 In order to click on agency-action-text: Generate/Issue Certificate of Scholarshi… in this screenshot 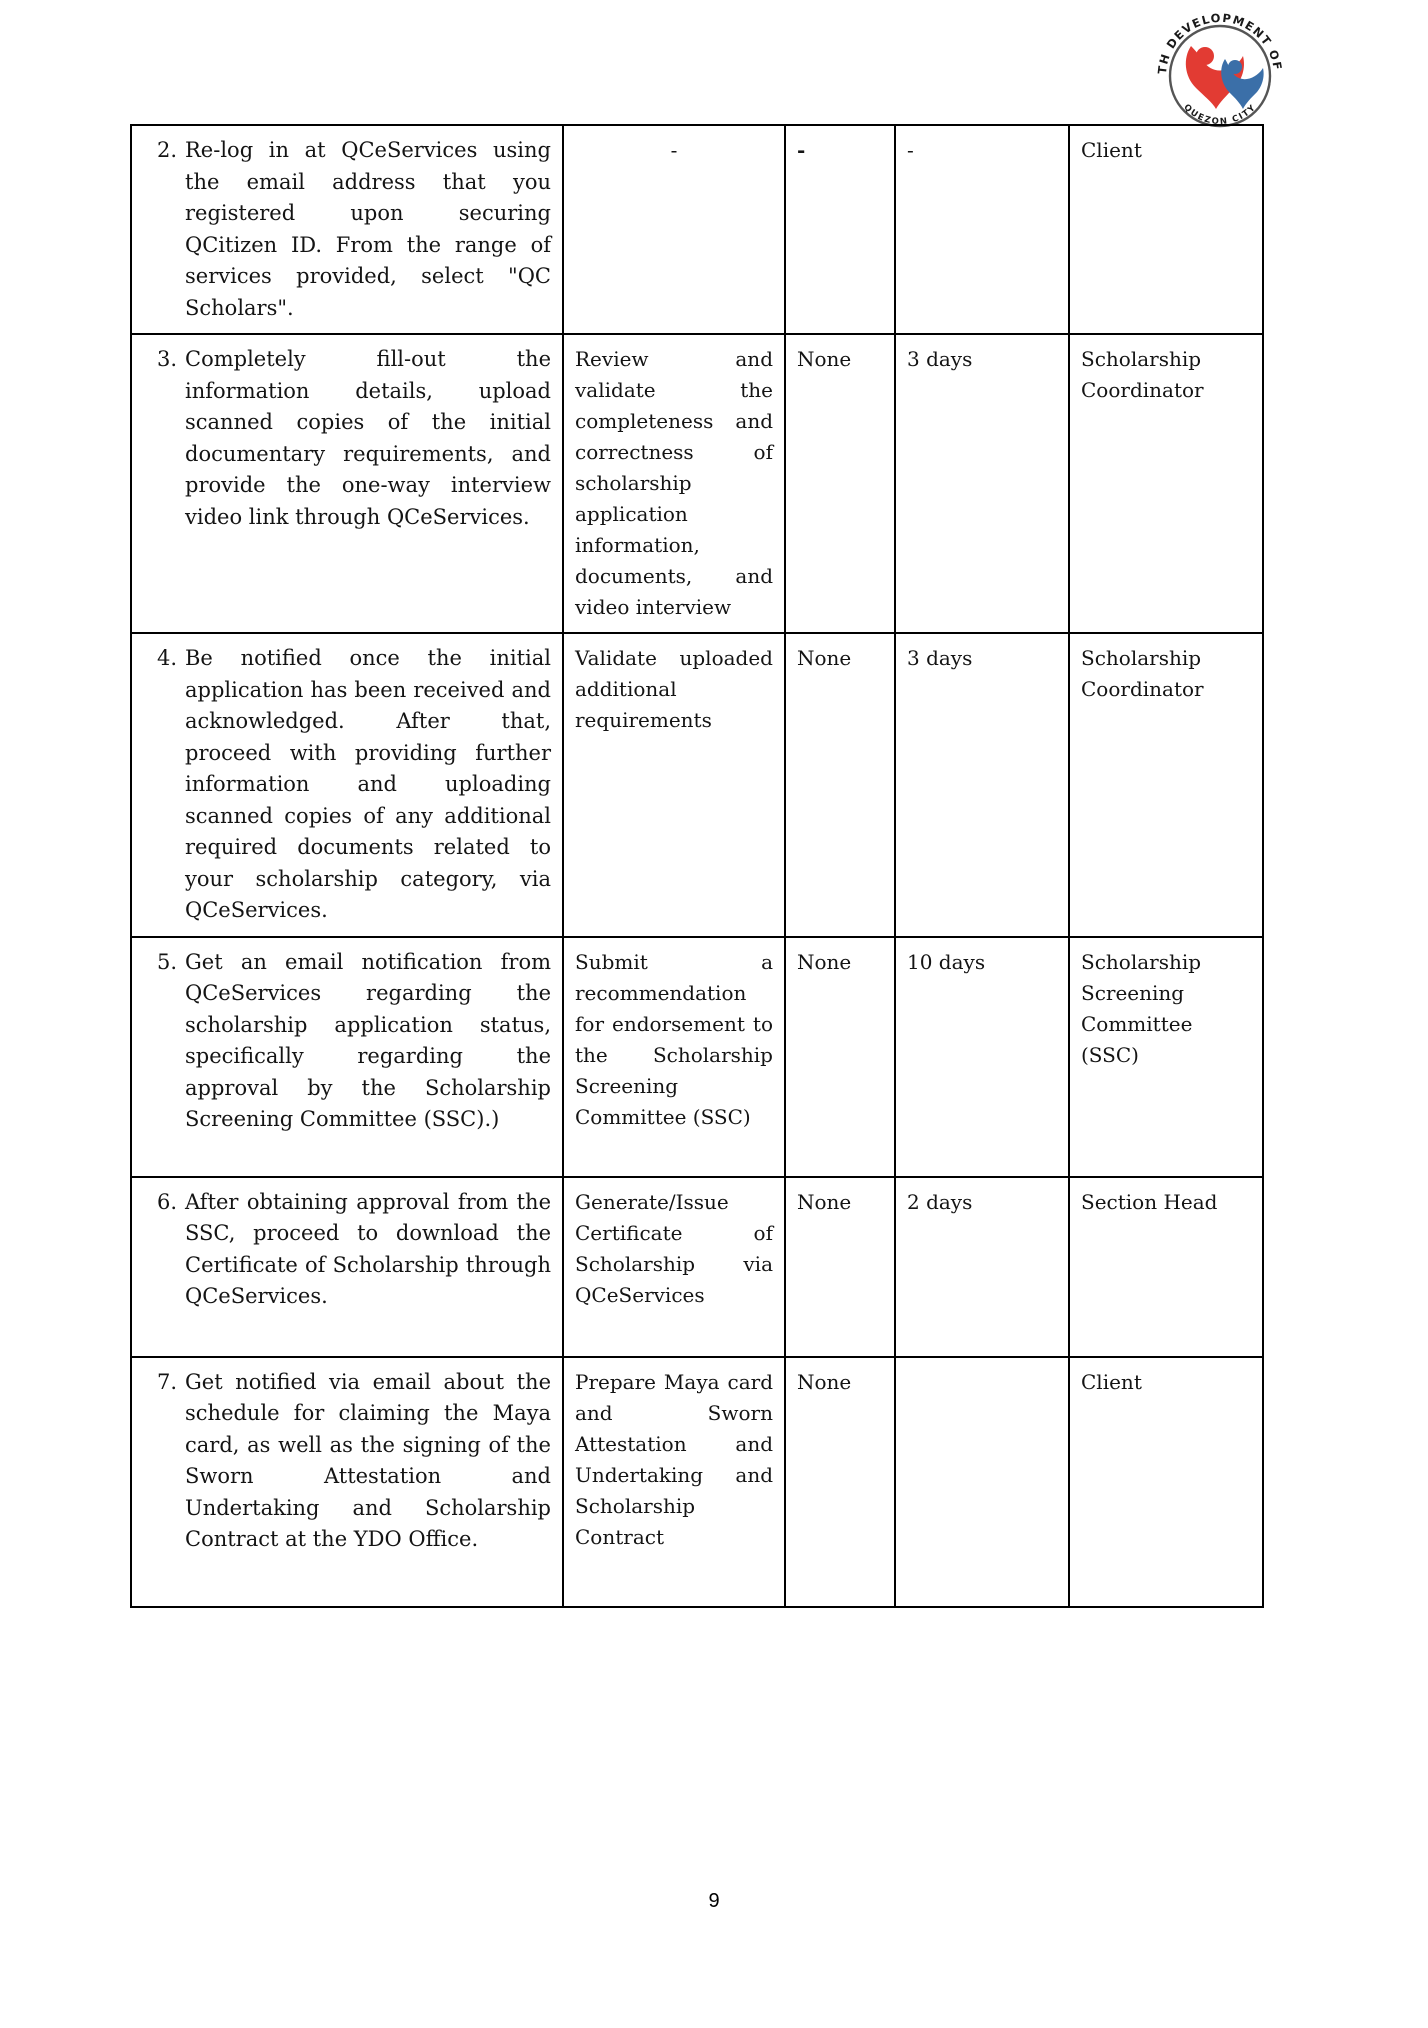, I will do `click(674, 1248)`.